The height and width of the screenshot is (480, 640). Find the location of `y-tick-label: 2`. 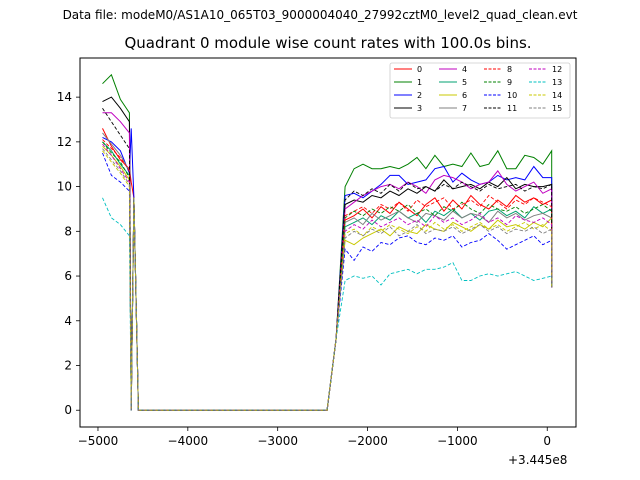

y-tick-label: 2 is located at coordinates (68, 366).